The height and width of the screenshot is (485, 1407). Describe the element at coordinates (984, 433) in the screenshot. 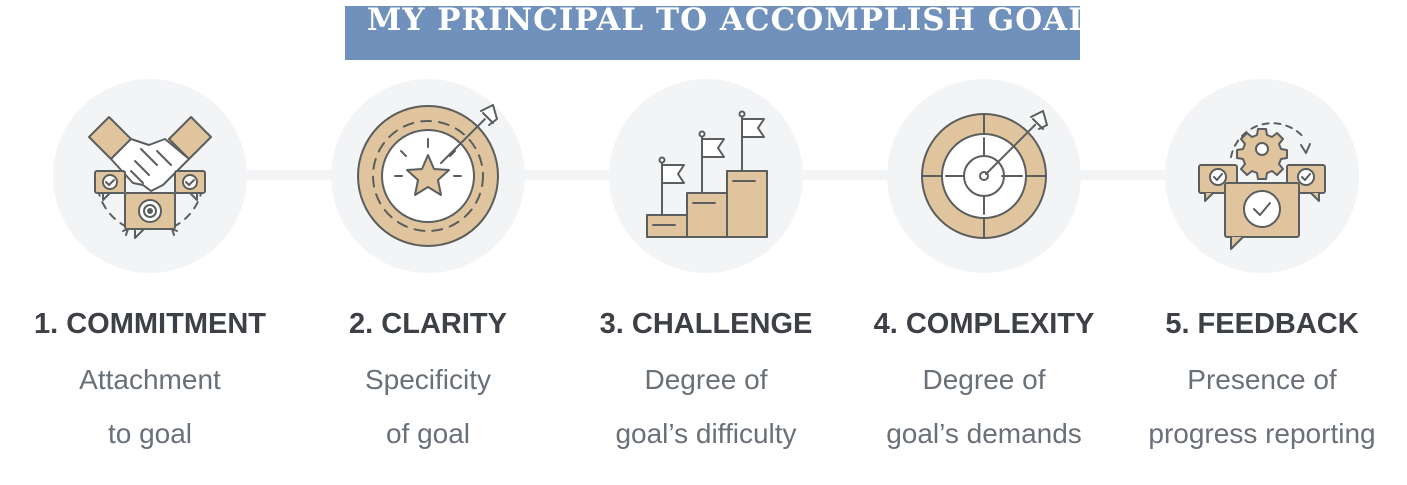

I see `step-description-line2: goal’s demands` at that location.